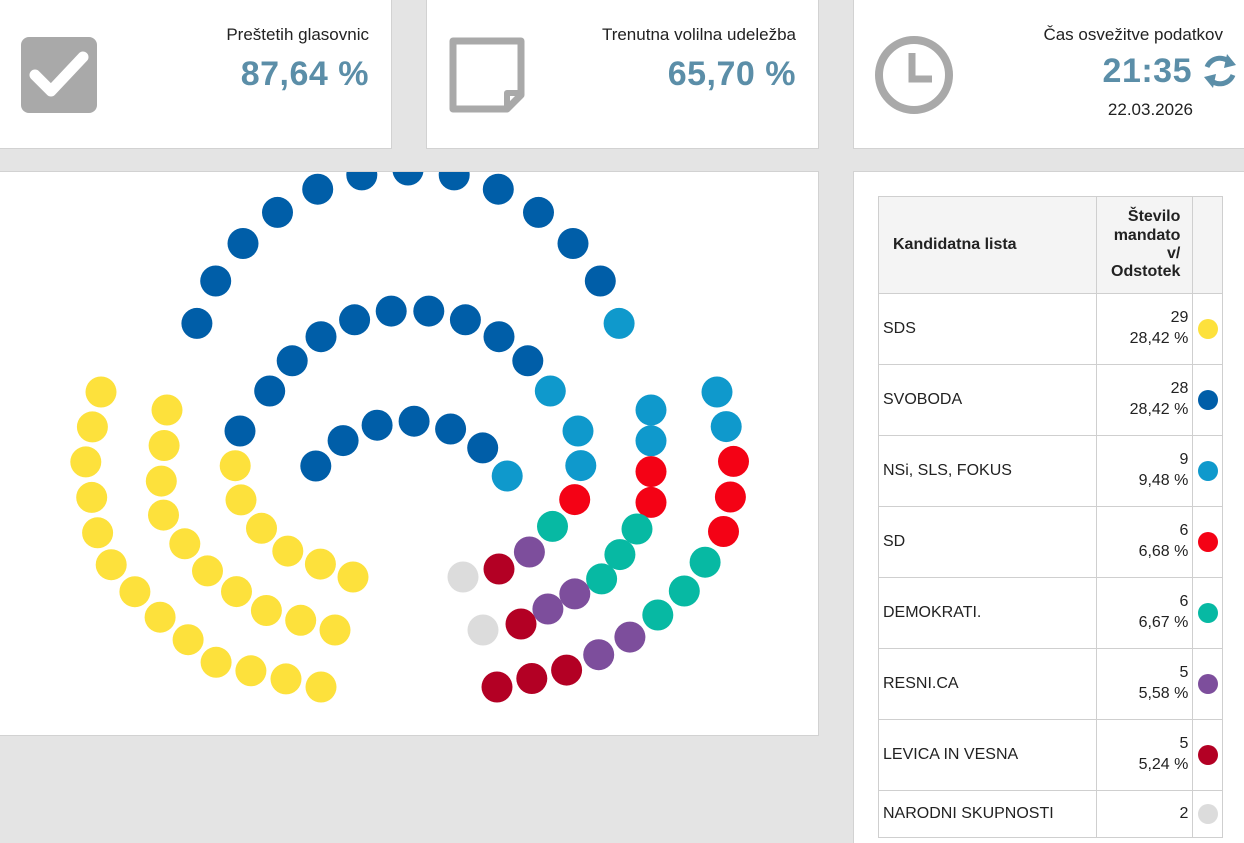 This screenshot has height=843, width=1244. I want to click on party-seats: 6 6,67 %, so click(1145, 613).